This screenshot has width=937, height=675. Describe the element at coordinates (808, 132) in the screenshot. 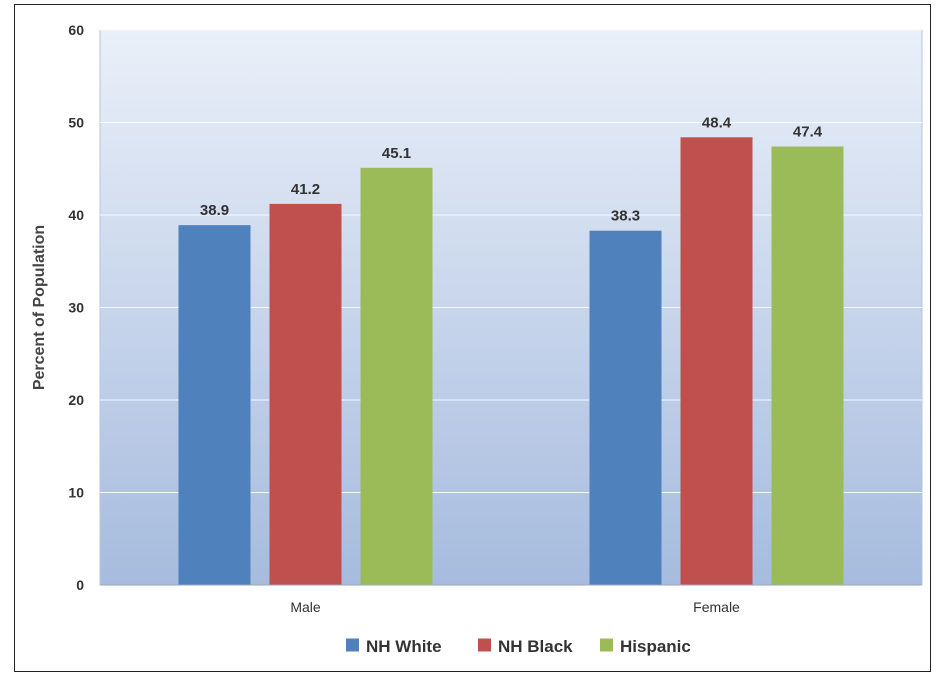

I see `data-label: 47.4` at that location.